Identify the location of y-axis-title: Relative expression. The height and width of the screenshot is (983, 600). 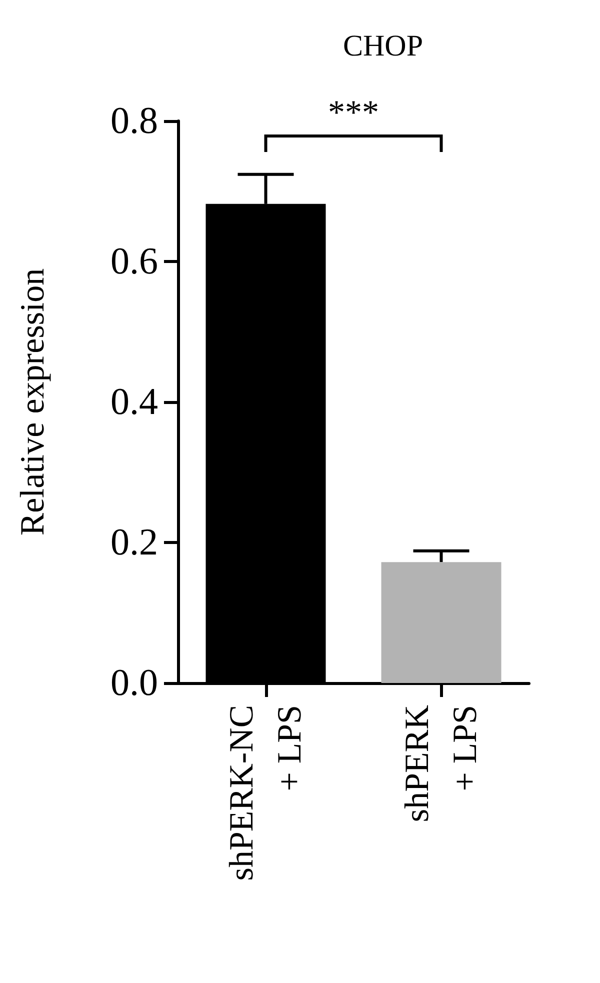
(33, 402).